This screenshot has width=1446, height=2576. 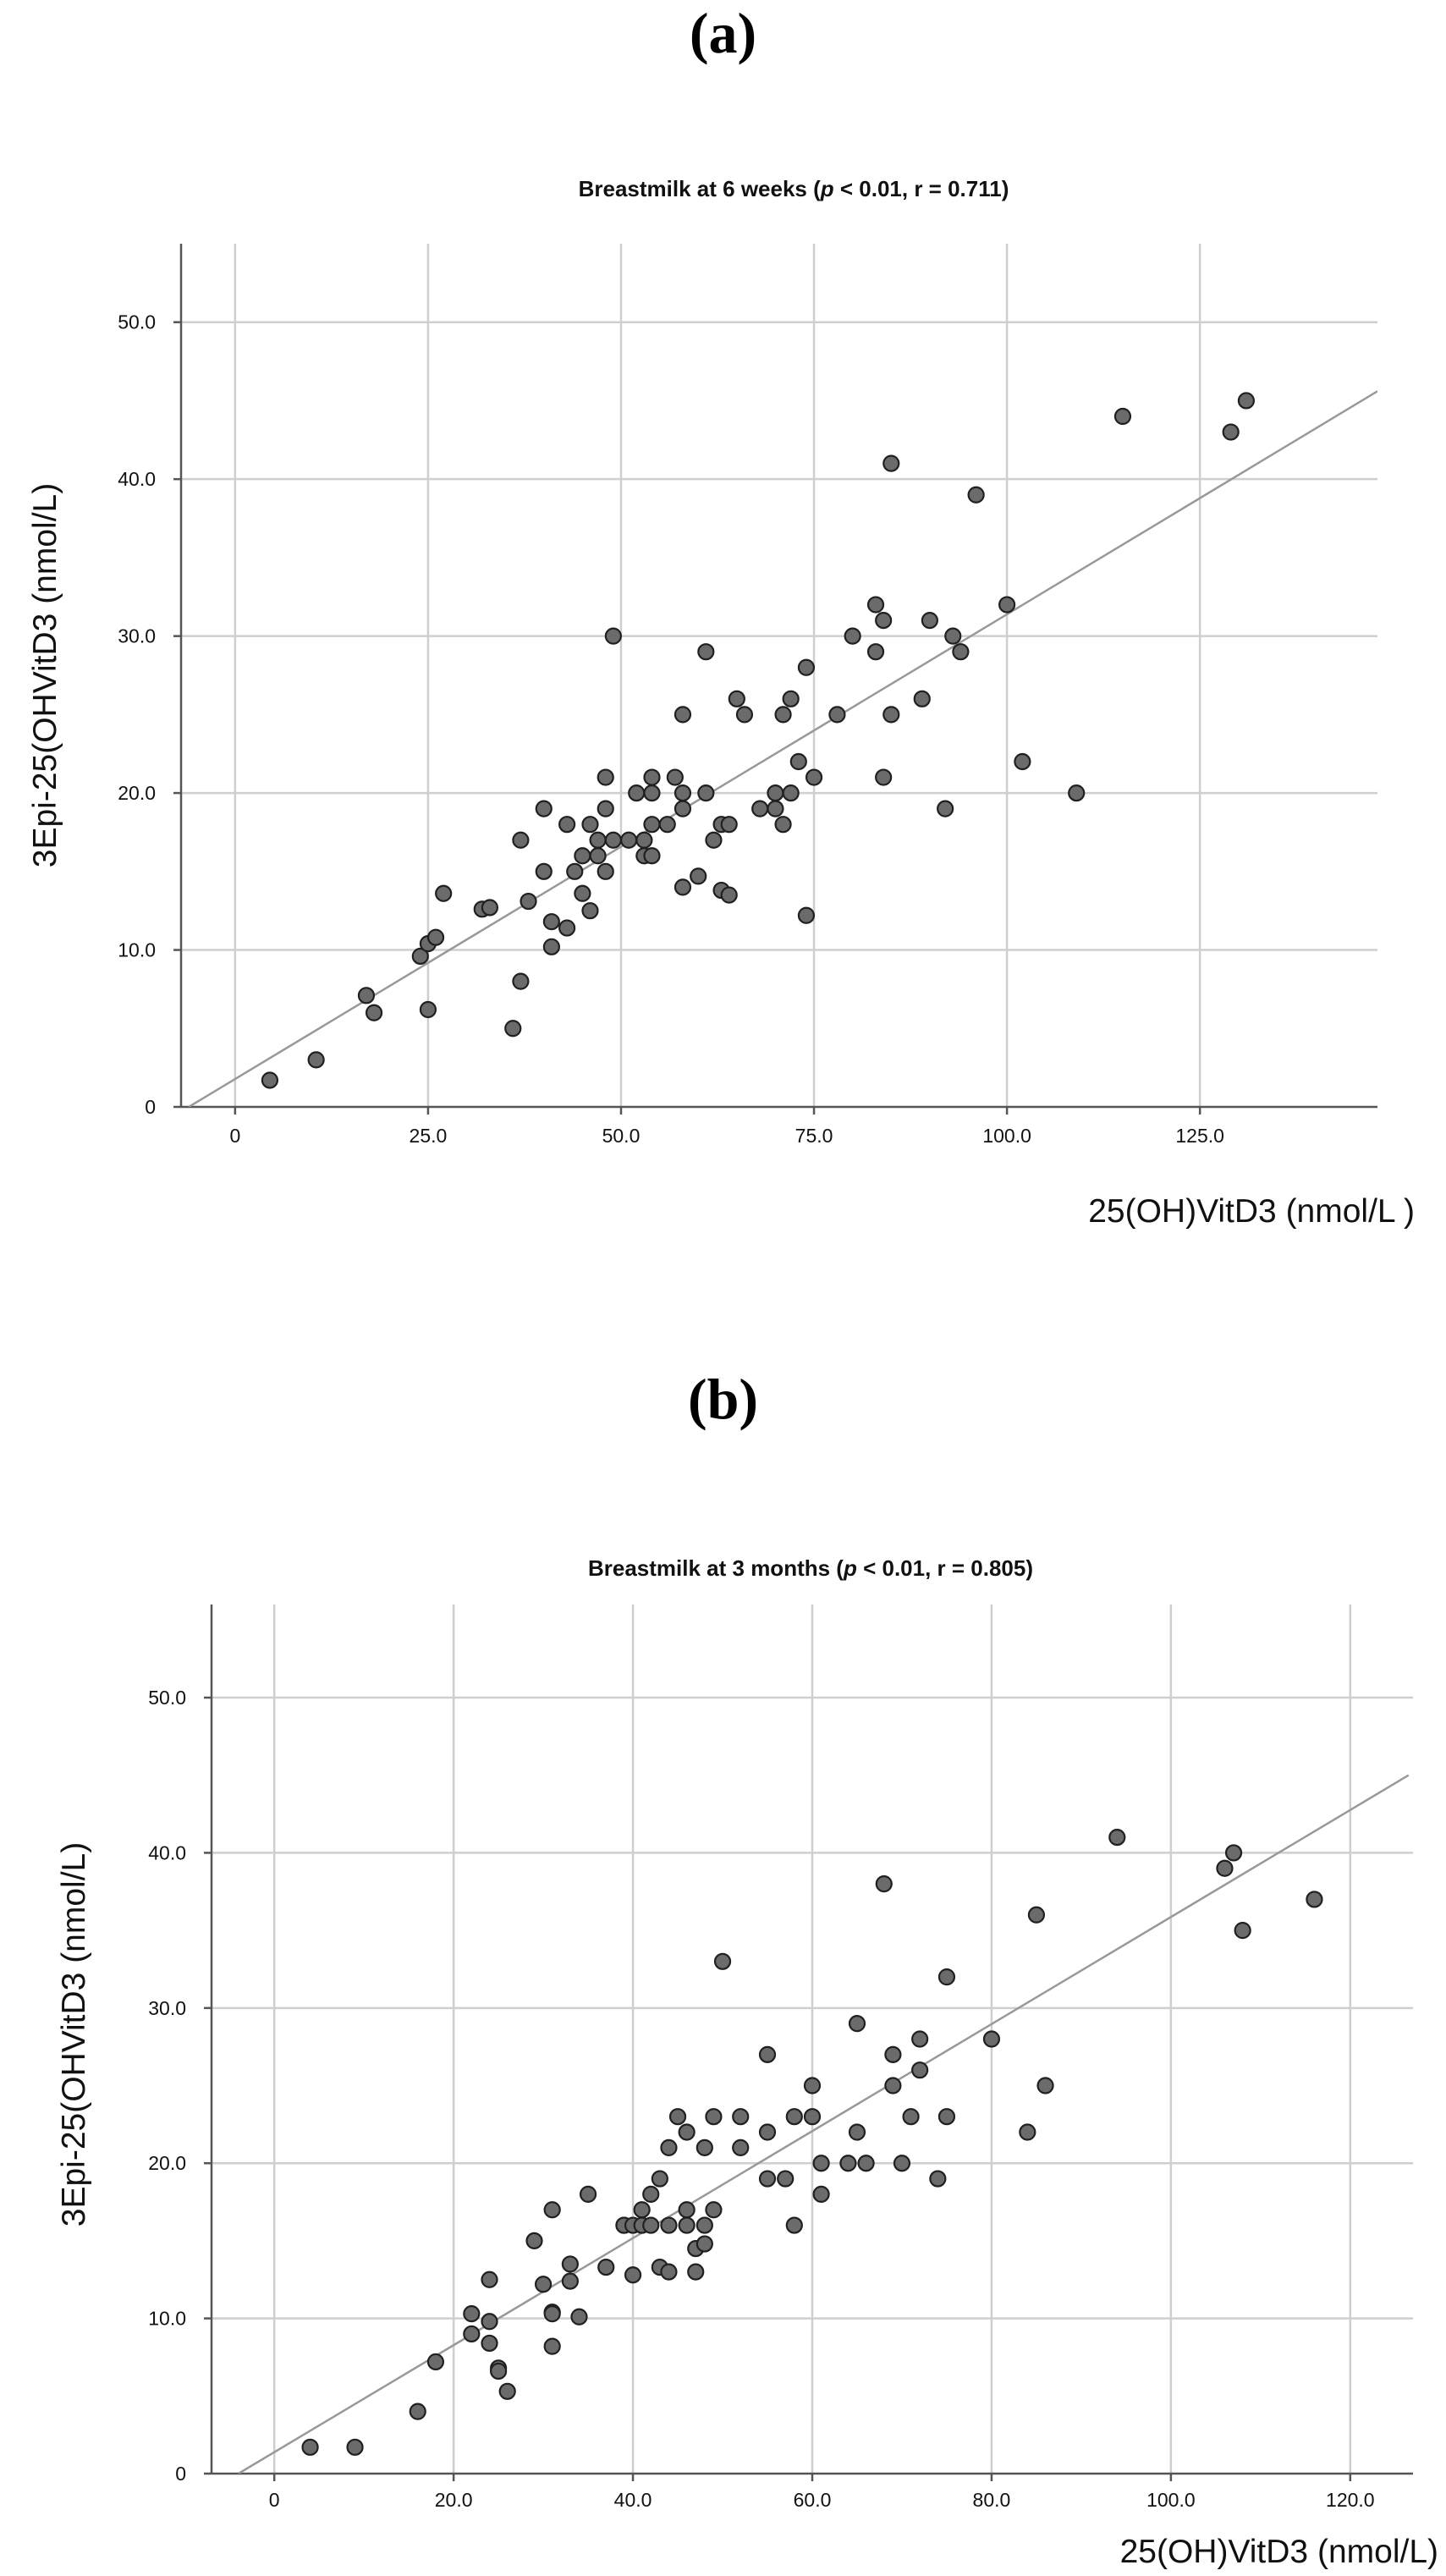 I want to click on x-tick-label: 60.0, so click(x=813, y=2500).